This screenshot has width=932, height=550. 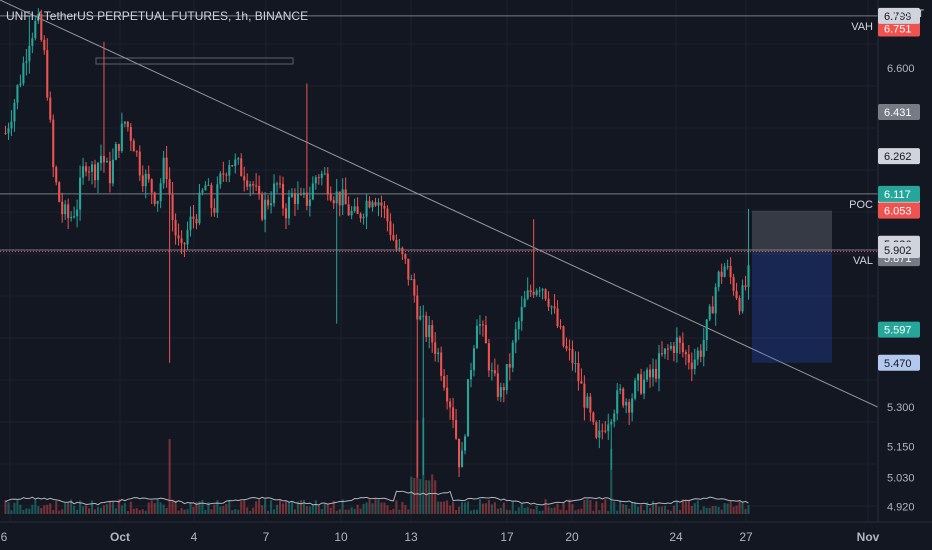 I want to click on x-tick-label: 4, so click(x=194, y=537).